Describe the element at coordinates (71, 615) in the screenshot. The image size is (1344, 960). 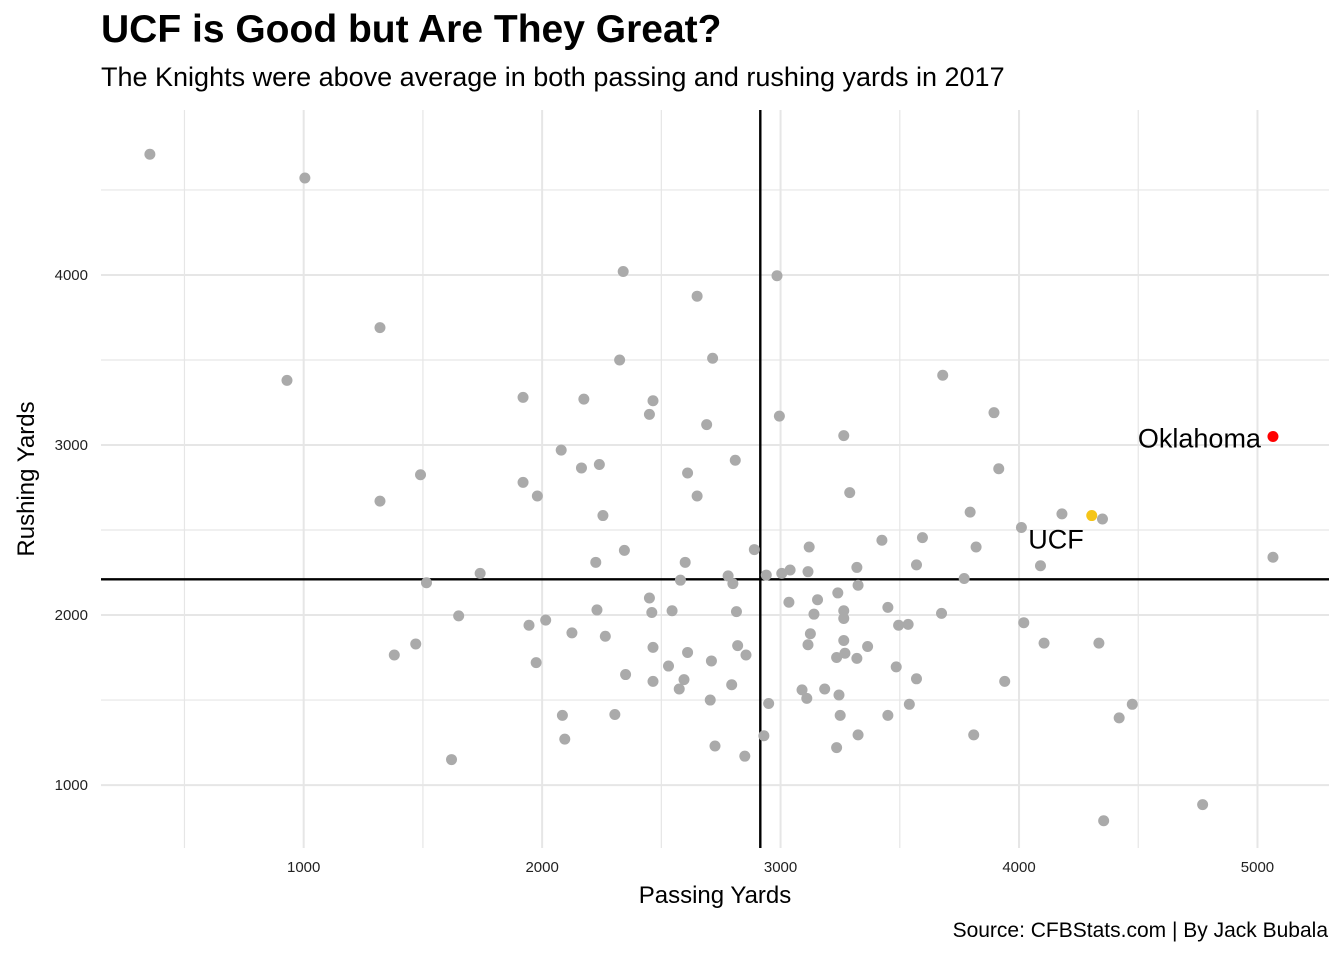
I see `y-tick-label: 2000` at that location.